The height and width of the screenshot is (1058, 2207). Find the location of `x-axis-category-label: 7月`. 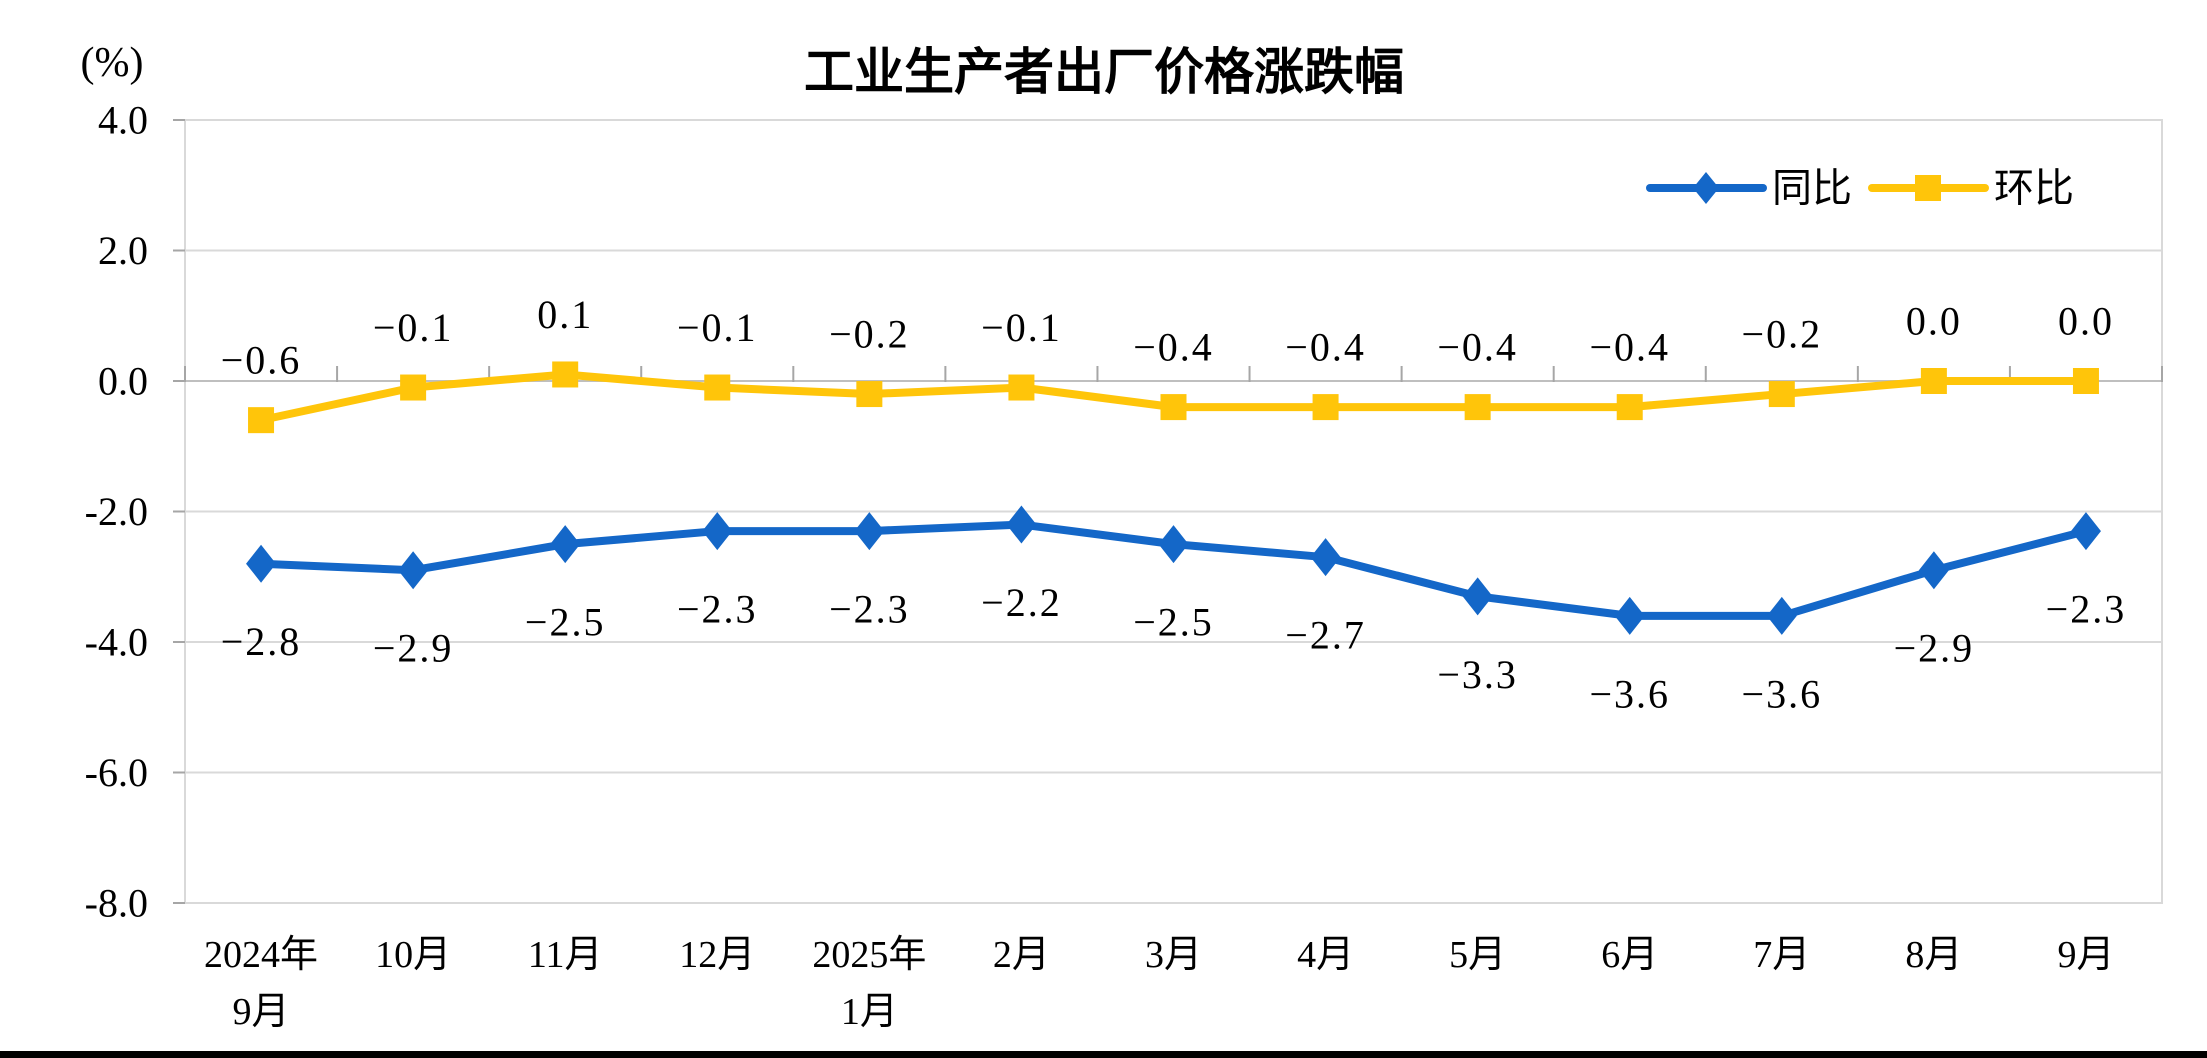

x-axis-category-label: 7月 is located at coordinates (1781, 955).